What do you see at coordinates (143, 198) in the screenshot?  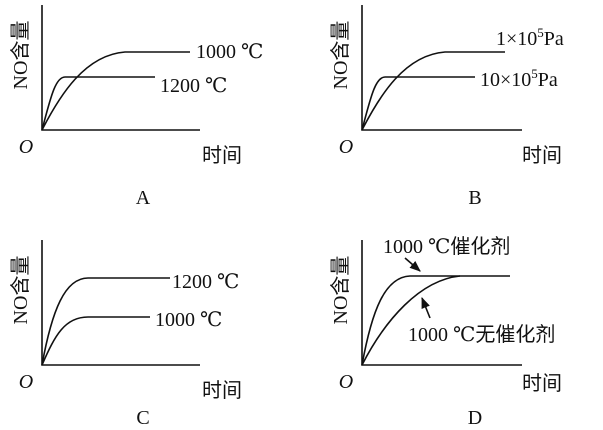 I see `panel-label: A` at bounding box center [143, 198].